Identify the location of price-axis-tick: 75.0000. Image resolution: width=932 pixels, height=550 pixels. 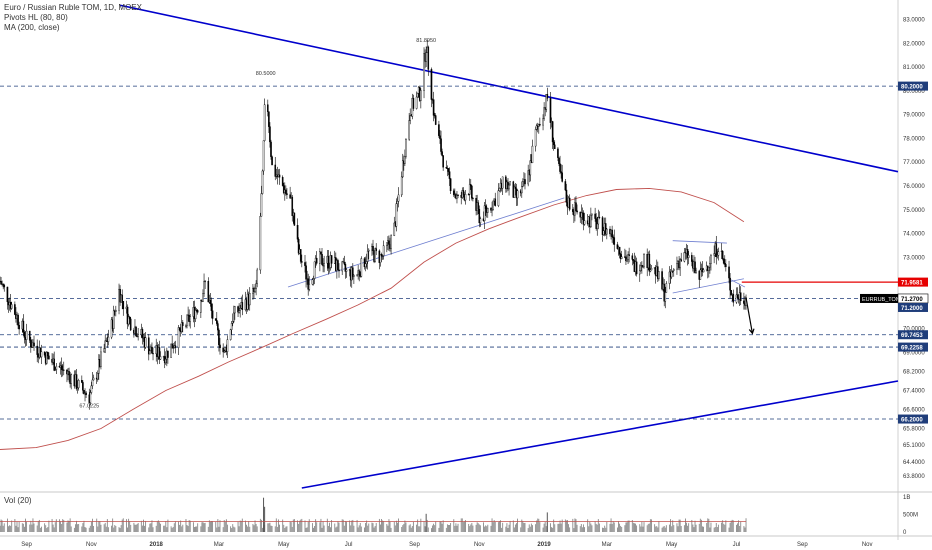
(914, 211).